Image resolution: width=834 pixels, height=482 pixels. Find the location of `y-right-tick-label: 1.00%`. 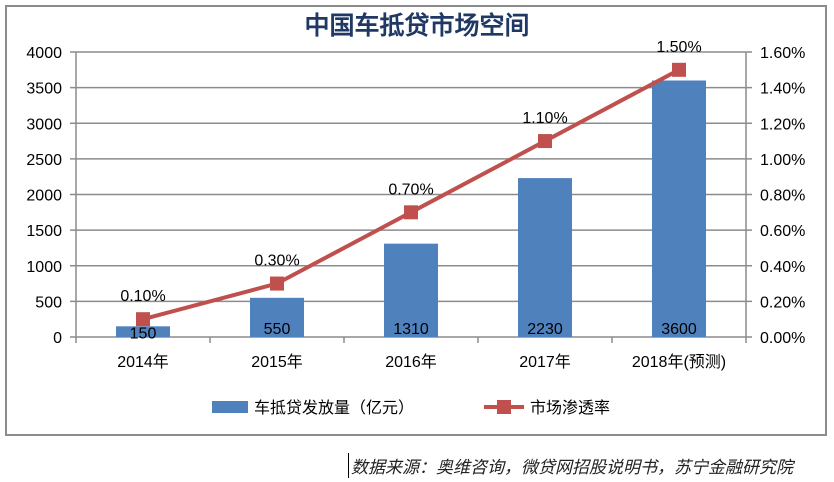

y-right-tick-label: 1.00% is located at coordinates (782, 160).